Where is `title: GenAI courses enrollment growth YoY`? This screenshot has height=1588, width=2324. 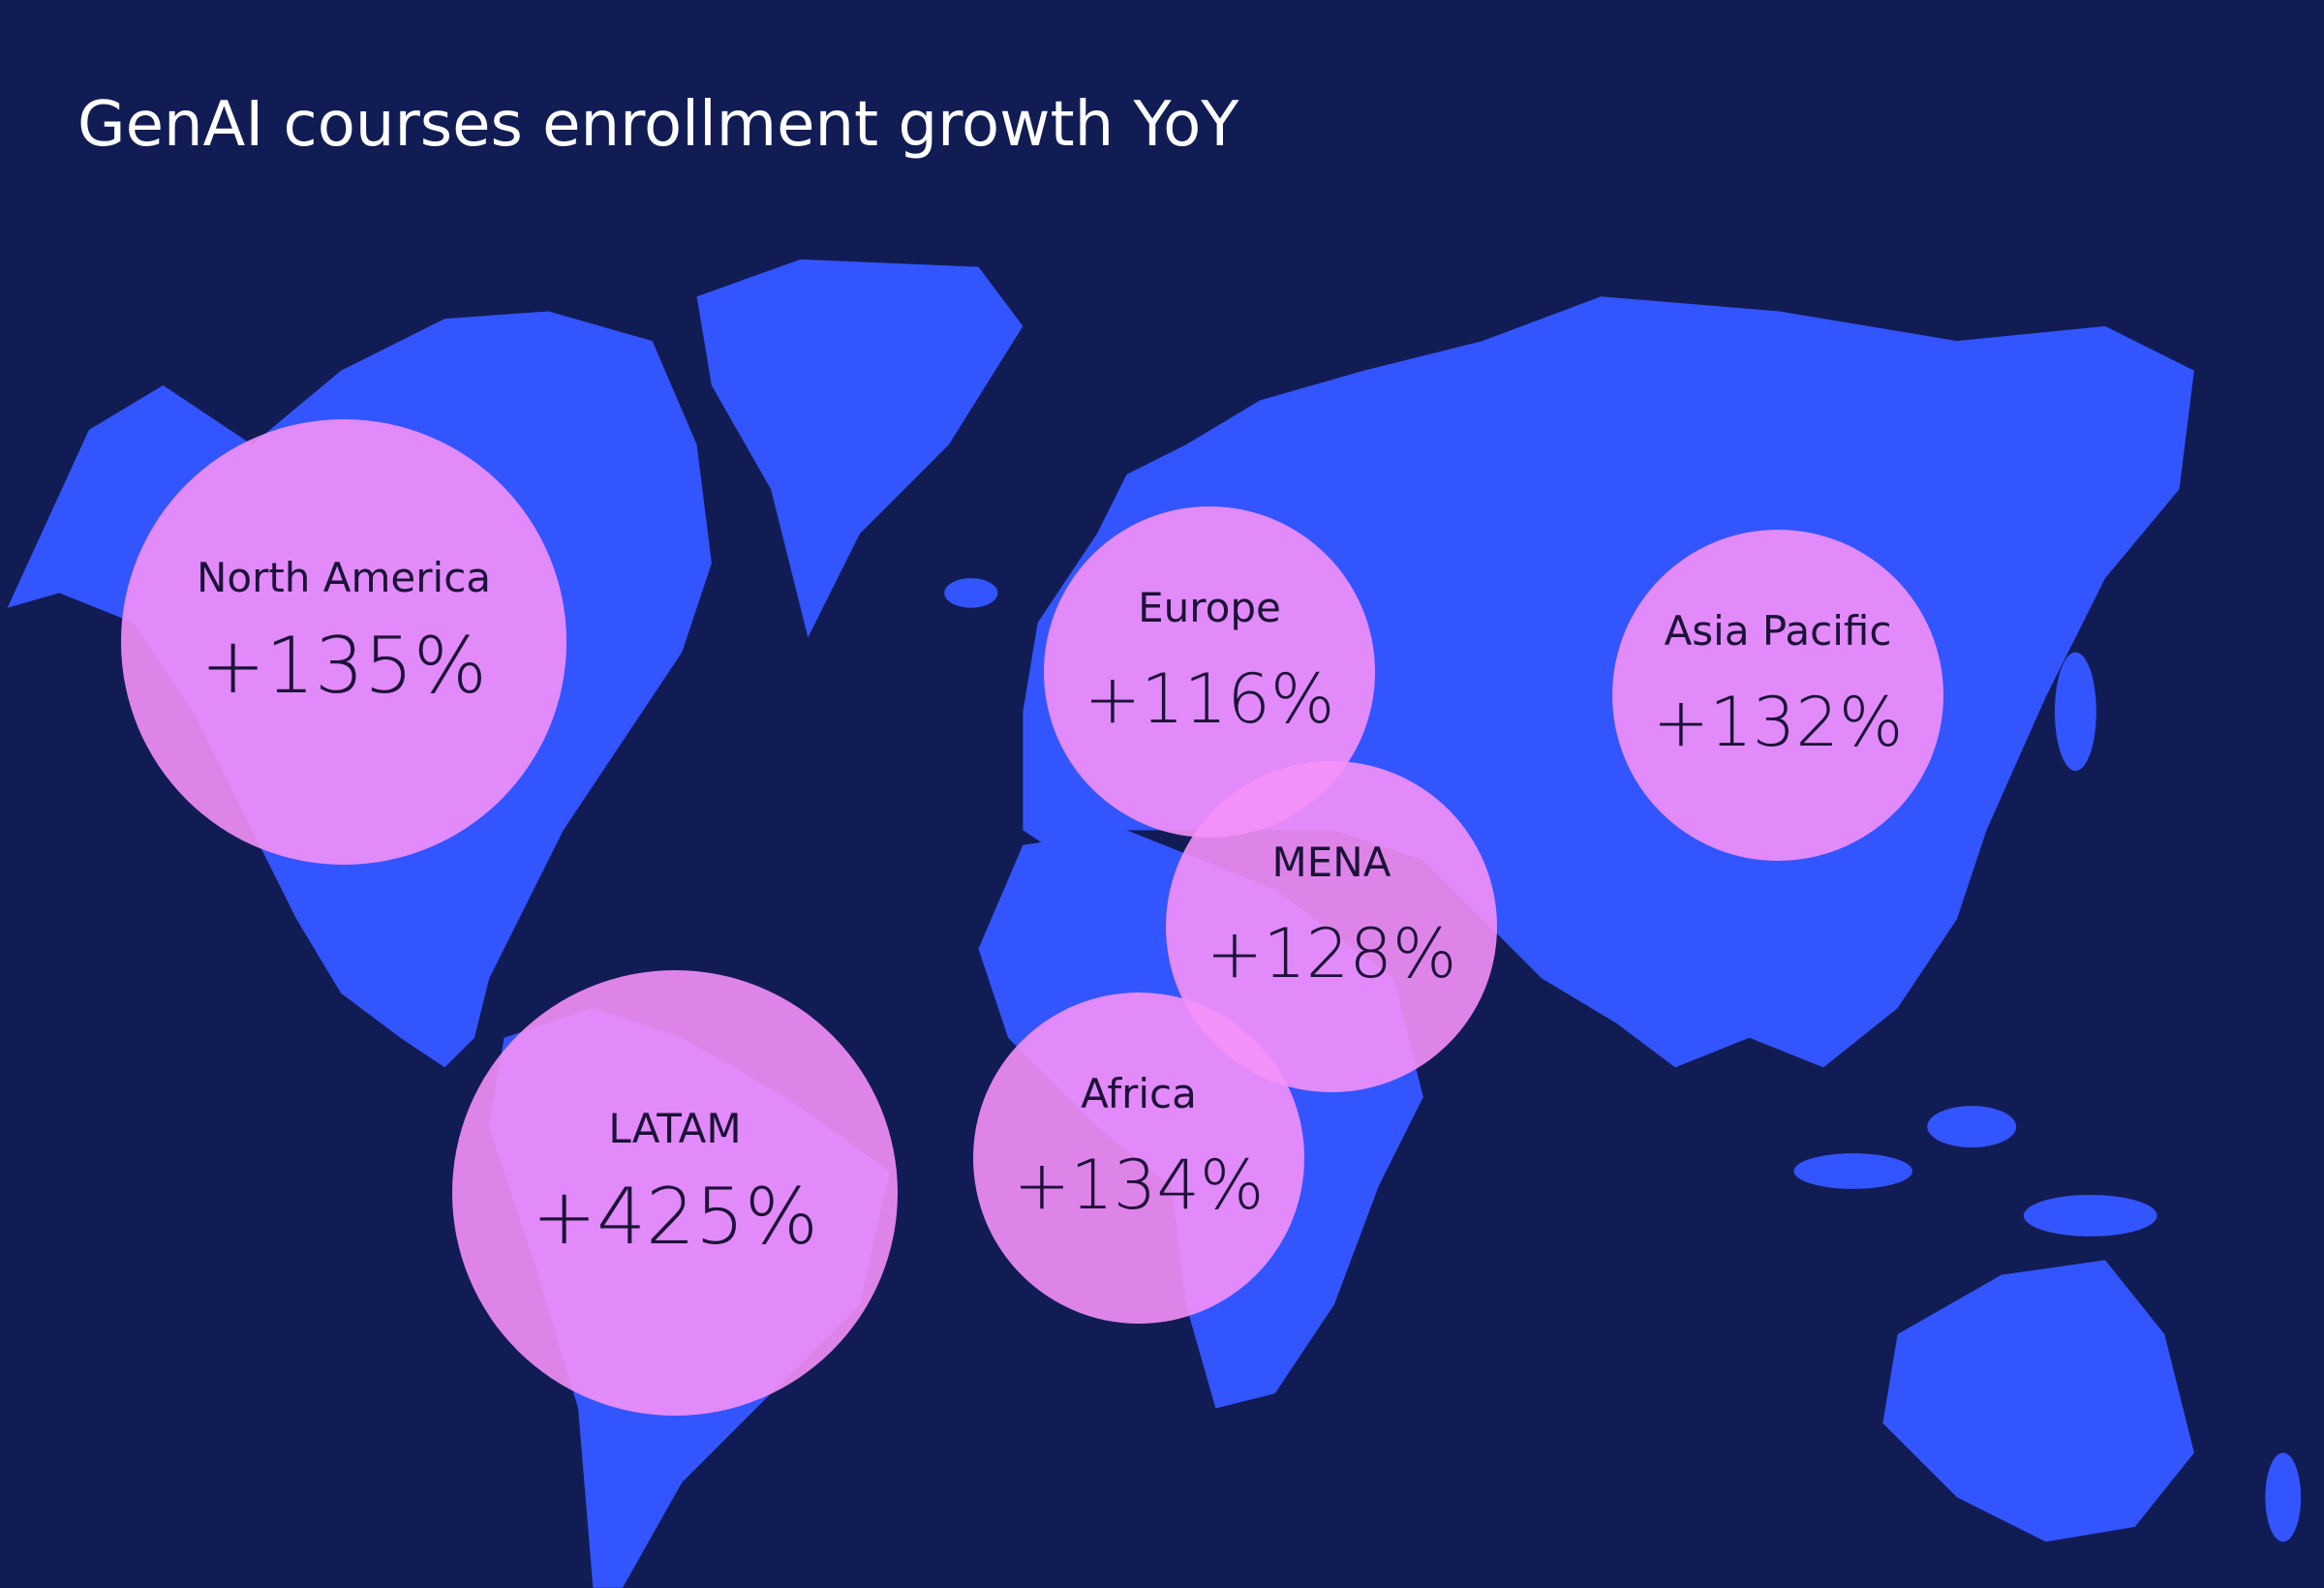 title: GenAI courses enrollment growth YoY is located at coordinates (658, 125).